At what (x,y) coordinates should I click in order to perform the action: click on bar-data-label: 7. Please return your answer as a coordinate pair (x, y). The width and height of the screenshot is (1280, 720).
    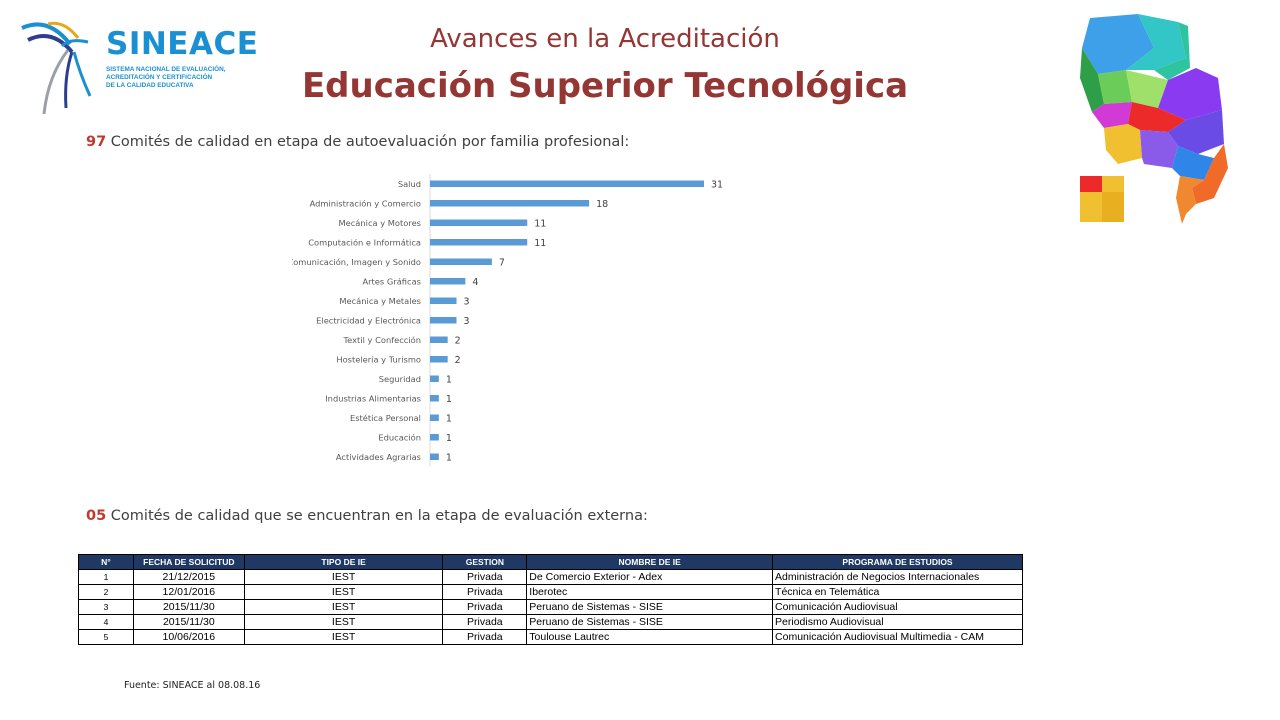
    Looking at the image, I should click on (502, 262).